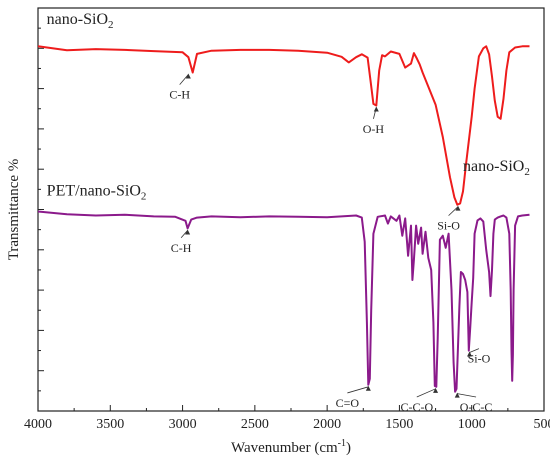 Image resolution: width=550 pixels, height=465 pixels. Describe the element at coordinates (110, 424) in the screenshot. I see `x-tick-label: 3500` at that location.